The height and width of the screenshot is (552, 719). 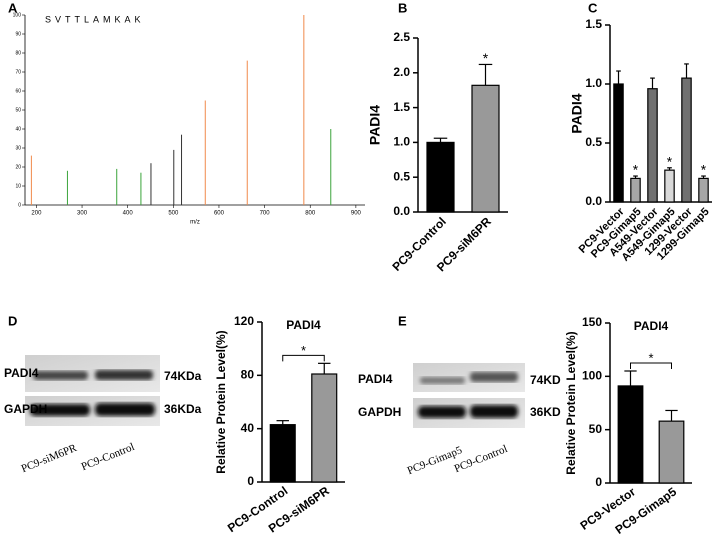 What do you see at coordinates (36, 214) in the screenshot?
I see `x-tick-label: 200` at bounding box center [36, 214].